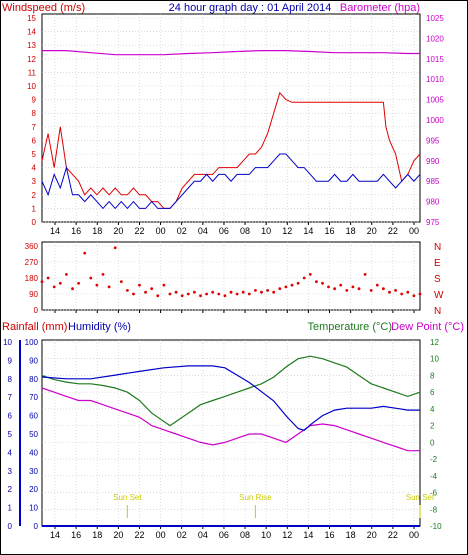 This screenshot has height=555, width=468. I want to click on windspeed-axis-label: Windspeed (m/s), so click(43, 8).